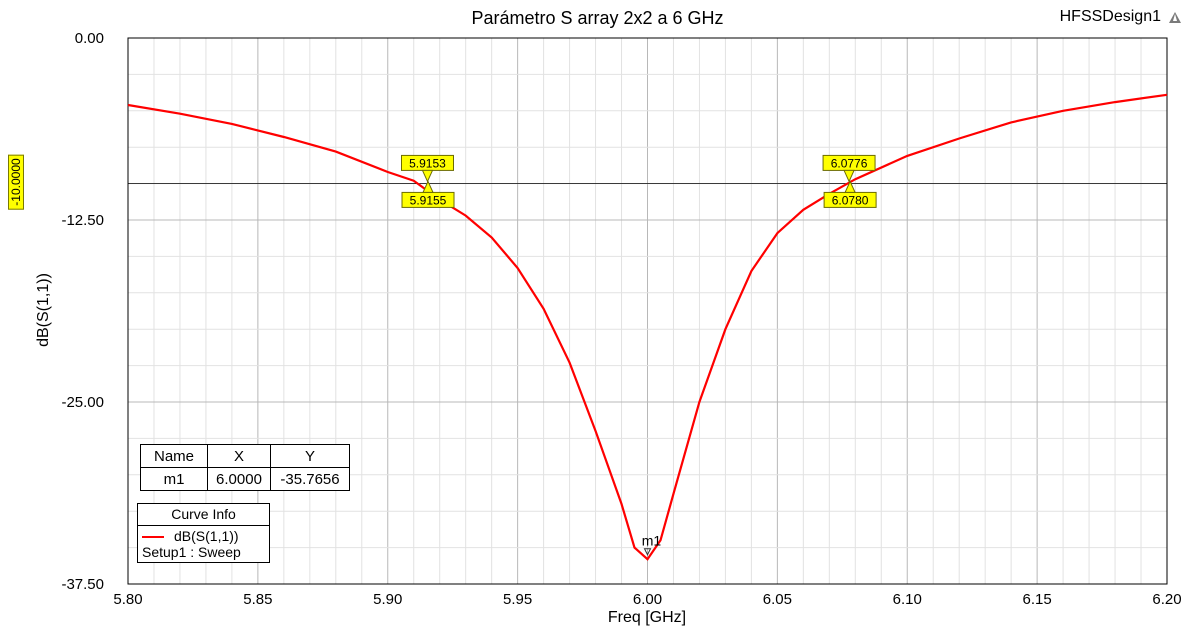  I want to click on legend-setup: Setup1 : Sweep, so click(191, 552).